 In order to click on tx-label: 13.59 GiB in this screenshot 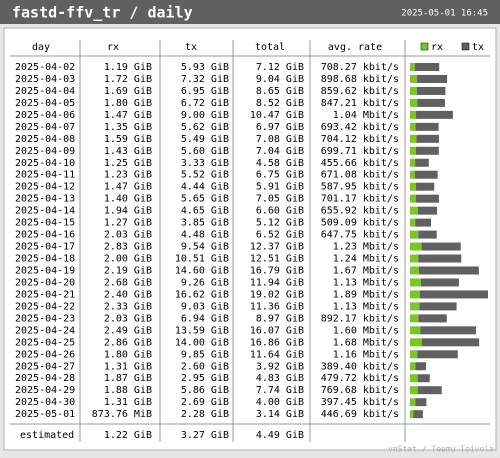, I will do `click(202, 330)`.